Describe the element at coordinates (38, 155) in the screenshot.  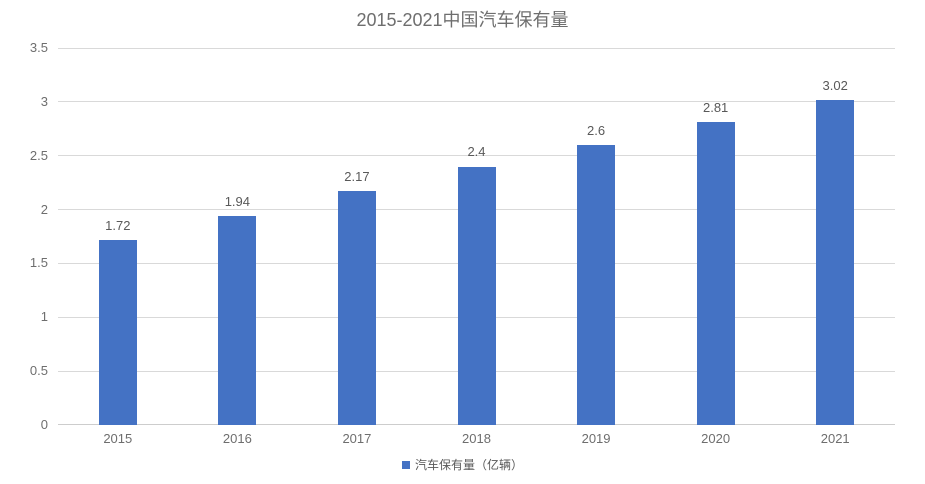
I see `y-tick-label: 2.5` at that location.